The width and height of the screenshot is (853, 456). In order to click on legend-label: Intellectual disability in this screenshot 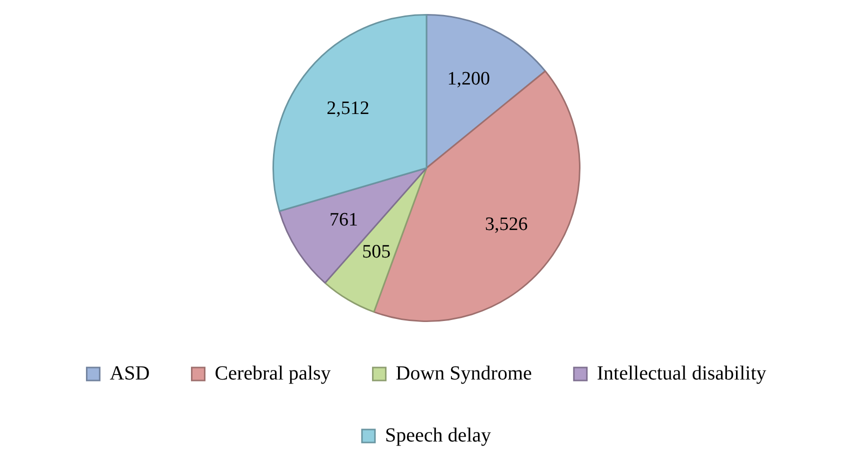, I will do `click(681, 373)`.